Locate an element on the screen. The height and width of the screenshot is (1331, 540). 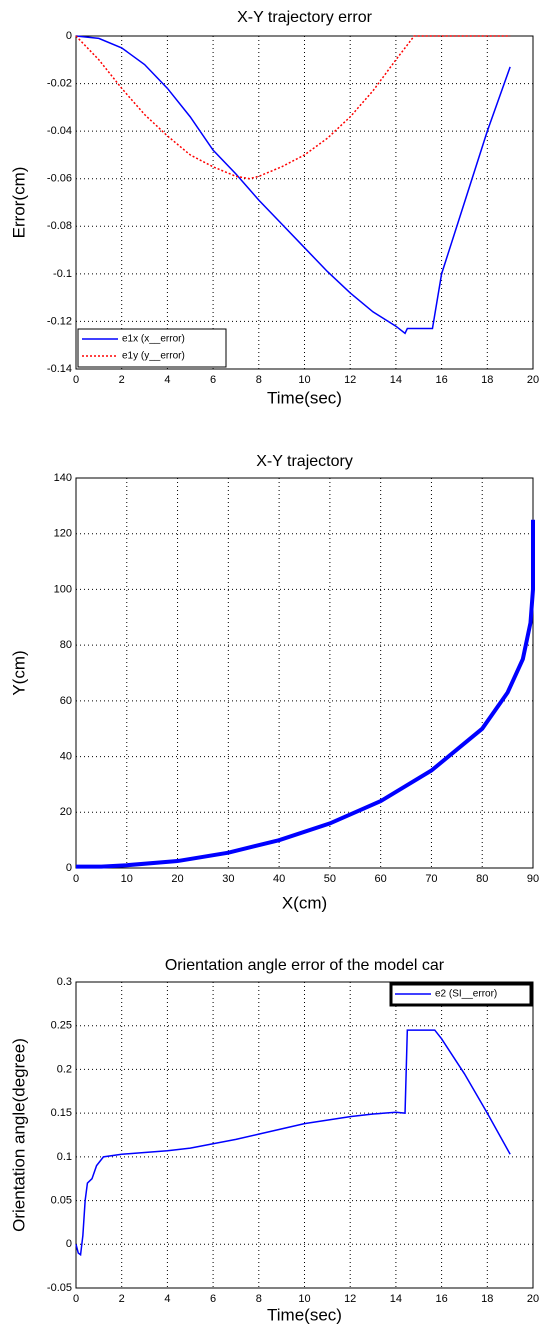
y-axis-label: Orientation angle(degree) is located at coordinates (18, 1135).